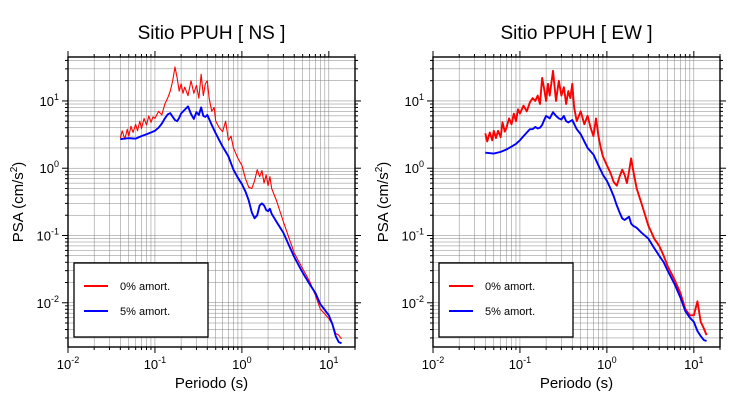  What do you see at coordinates (212, 33) in the screenshot?
I see `chart-title: Sitio PPUH [ NS ]` at bounding box center [212, 33].